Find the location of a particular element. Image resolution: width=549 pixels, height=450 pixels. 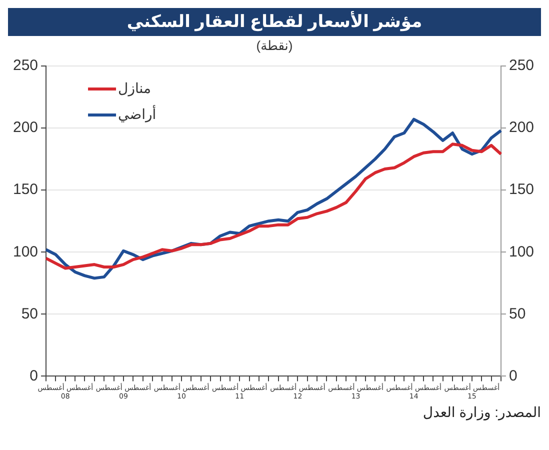

y2-tick-label: 50 is located at coordinates (517, 313).